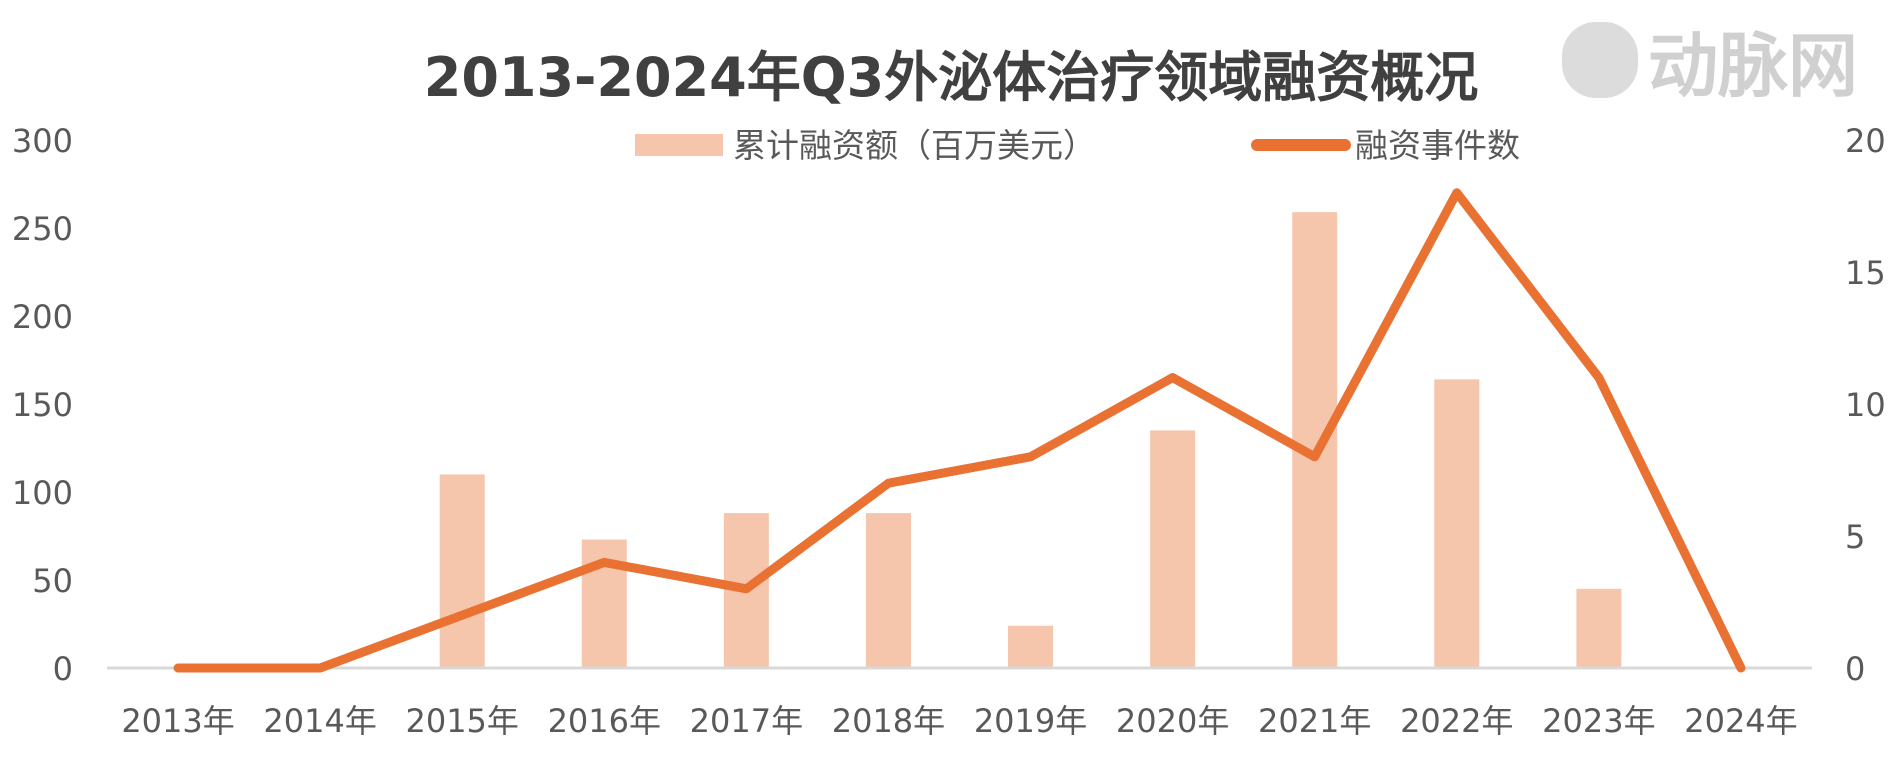  What do you see at coordinates (1865, 405) in the screenshot?
I see `y-right-tick-label: 10` at bounding box center [1865, 405].